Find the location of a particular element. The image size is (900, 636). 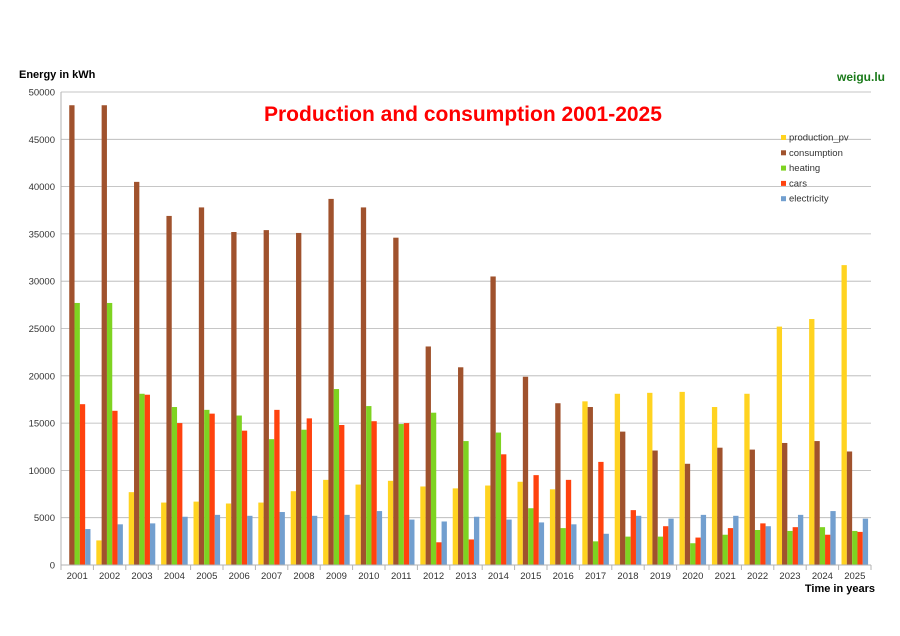

bar-heating-2004 is located at coordinates (174, 486).